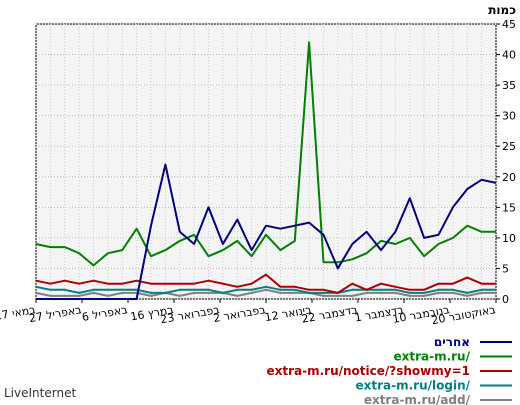 The width and height of the screenshot is (520, 405). I want to click on y-tick-label: 10, so click(509, 238).